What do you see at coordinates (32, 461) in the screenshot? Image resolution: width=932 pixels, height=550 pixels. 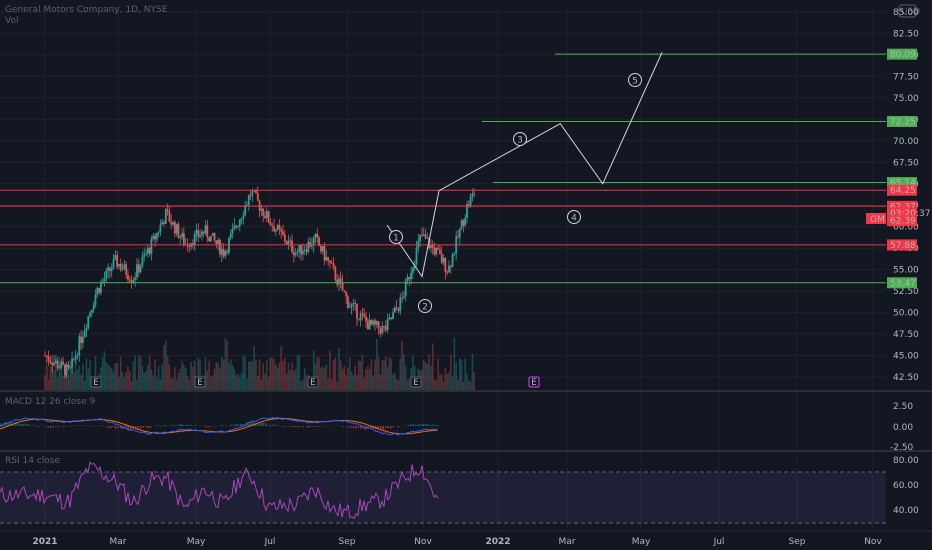 I see `rsi-label: RSI 14 close` at bounding box center [32, 461].